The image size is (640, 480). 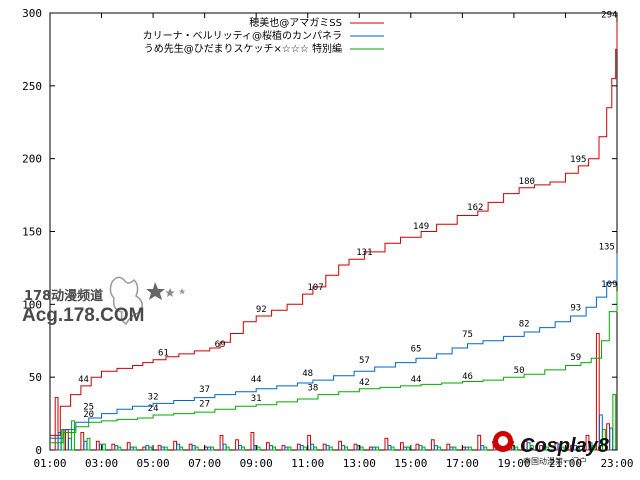 I want to click on watermark-site-cn: 178动漫频道, so click(x=63, y=296).